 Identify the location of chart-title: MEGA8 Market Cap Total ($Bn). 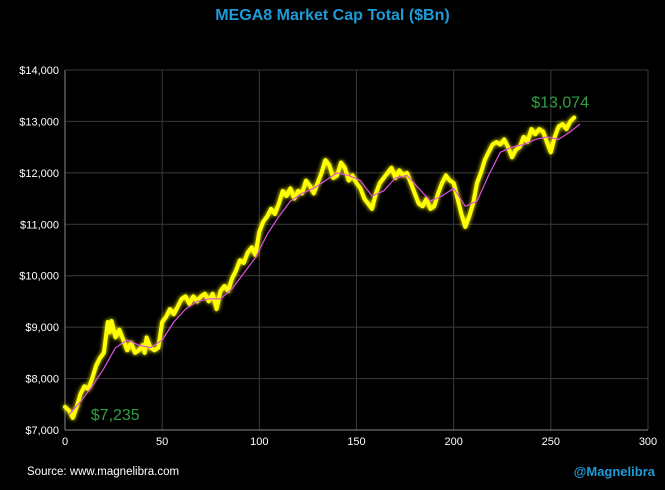
(332, 15).